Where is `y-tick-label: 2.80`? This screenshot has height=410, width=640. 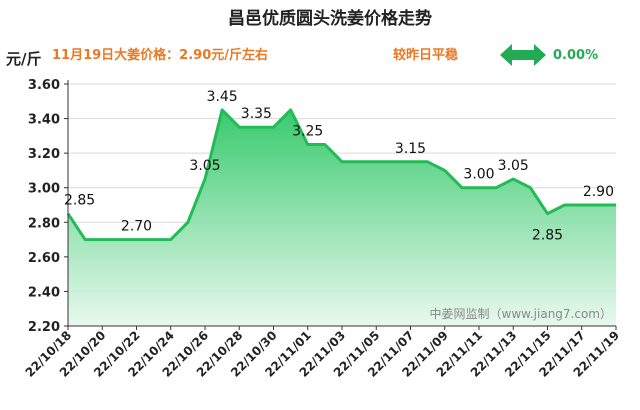
y-tick-label: 2.80 is located at coordinates (44, 223).